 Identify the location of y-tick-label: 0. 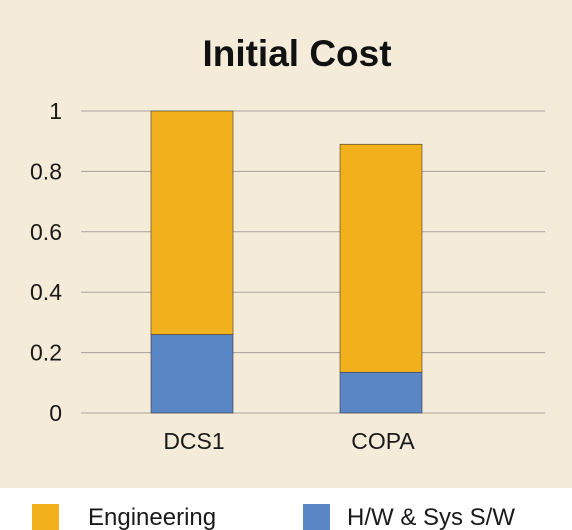
(55, 413).